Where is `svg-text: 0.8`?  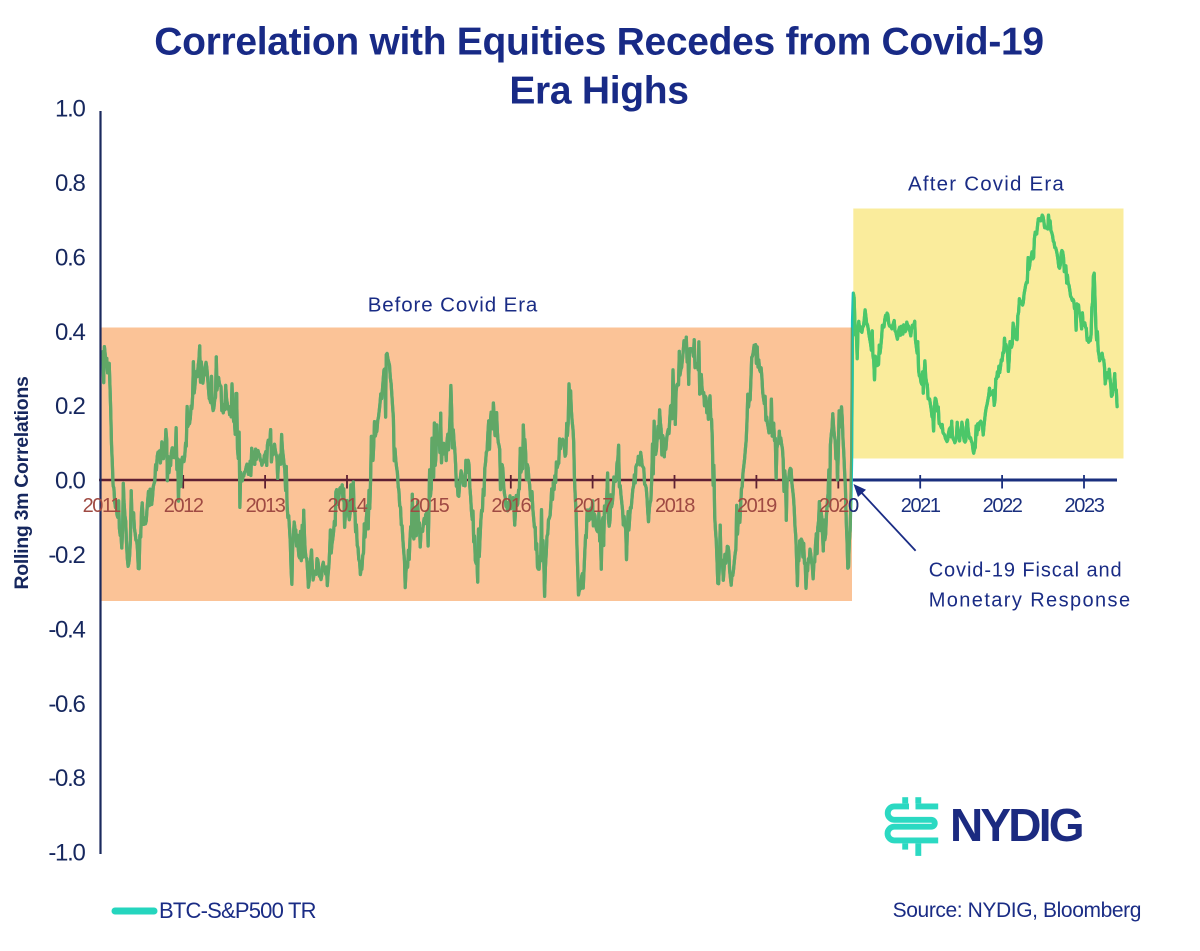
svg-text: 0.8 is located at coordinates (70, 183).